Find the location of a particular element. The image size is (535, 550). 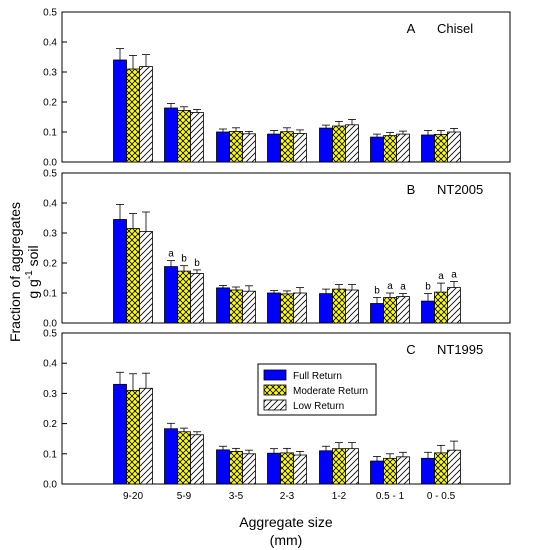

y-axis-units-main: g g is located at coordinates (33, 288).